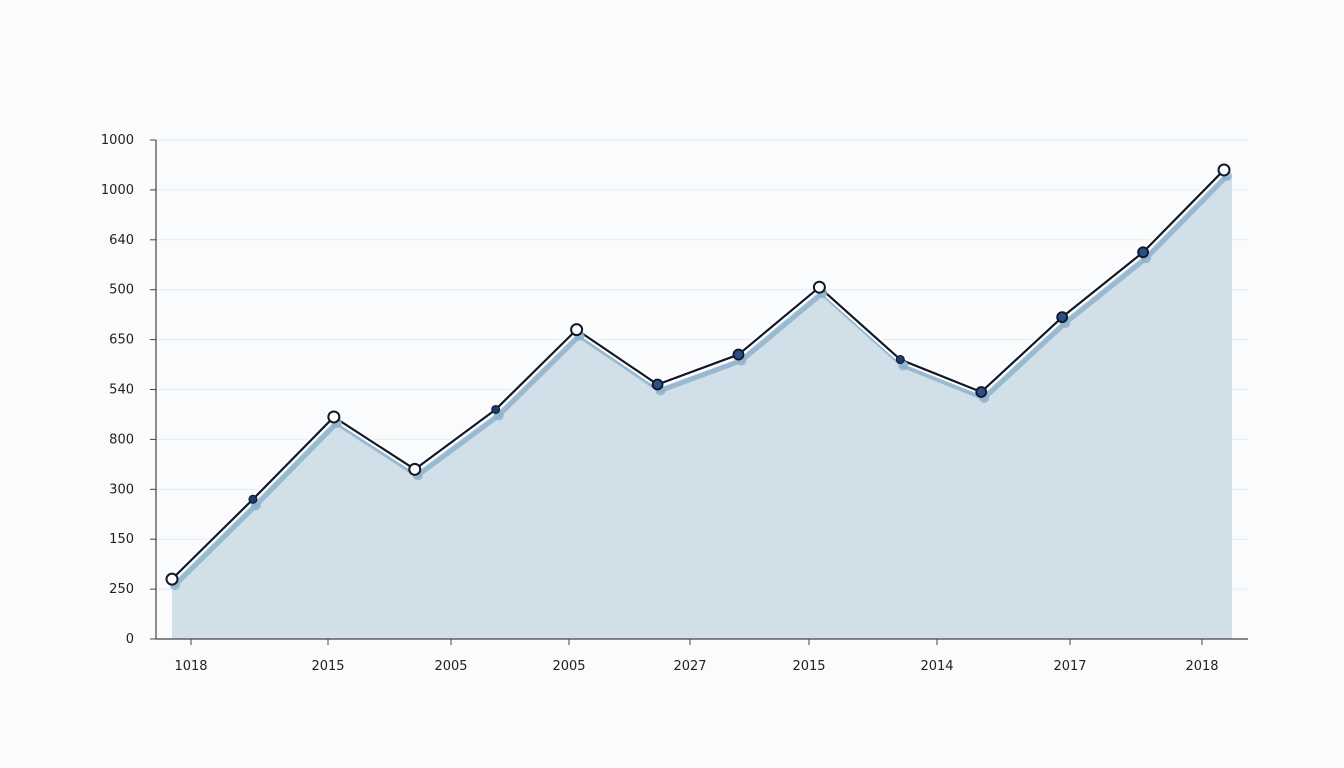  I want to click on y-tick-label: 500, so click(121, 290).